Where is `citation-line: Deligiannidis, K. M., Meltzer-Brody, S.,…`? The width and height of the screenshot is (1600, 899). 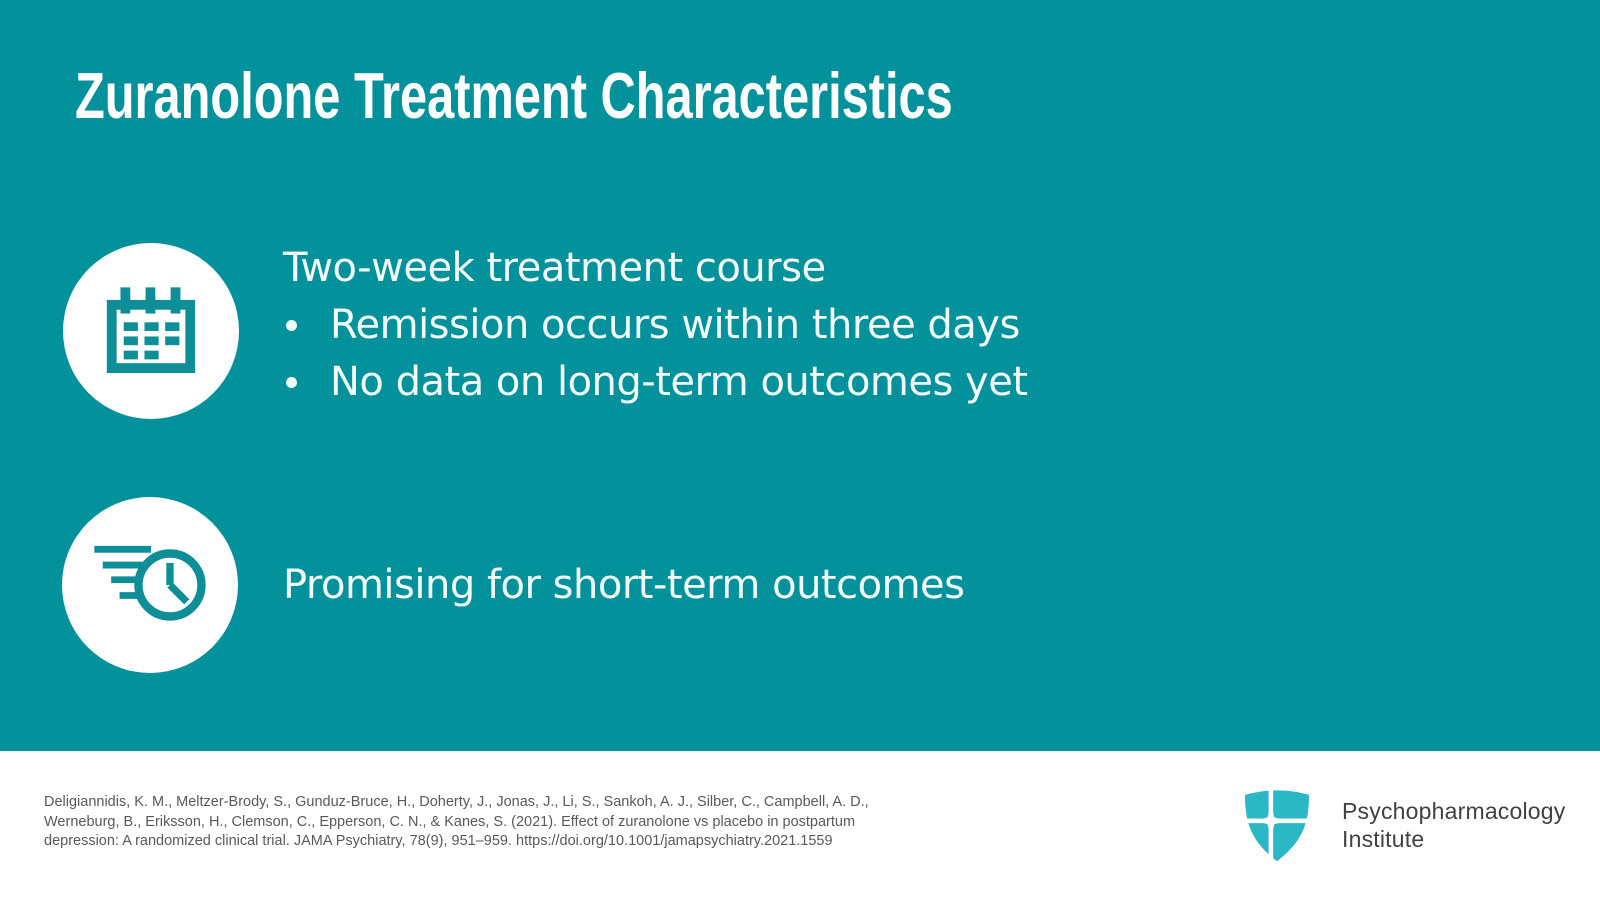
citation-line: Deligiannidis, K. M., Meltzer-Brody, S.,… is located at coordinates (456, 802).